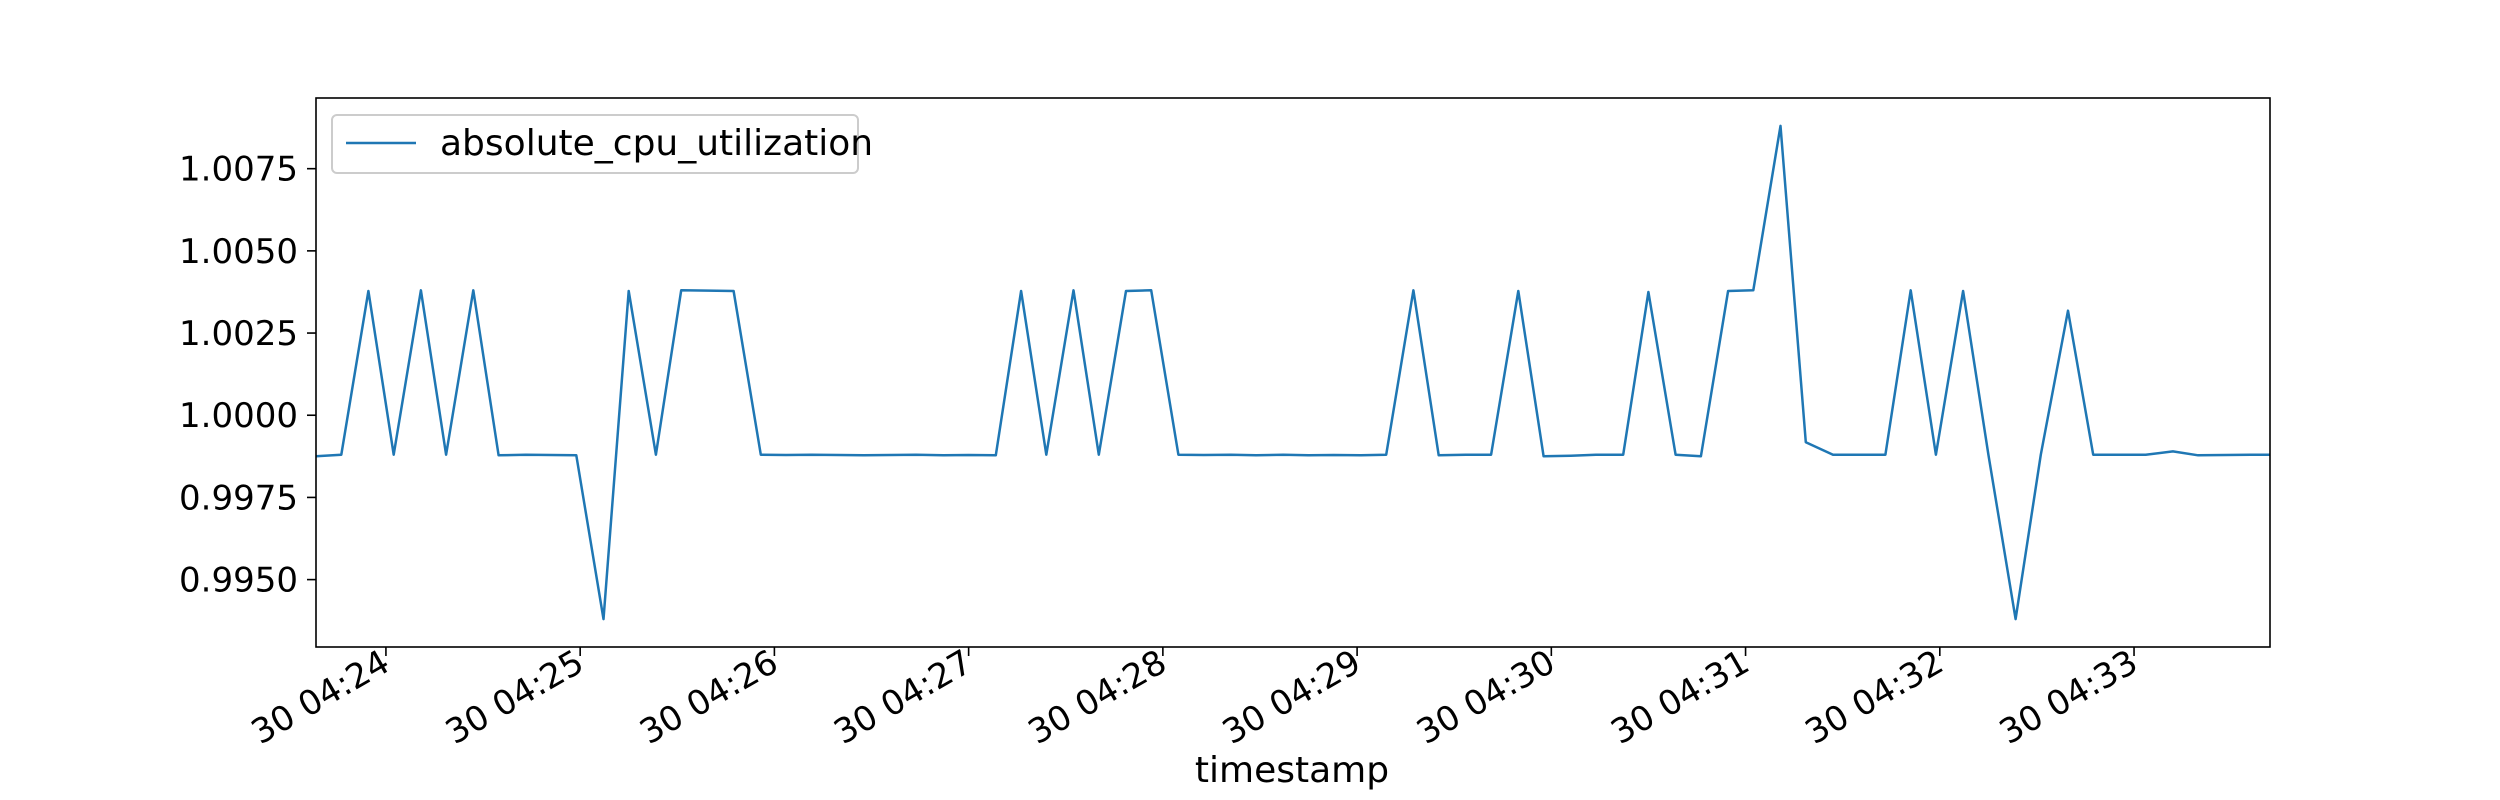  Describe the element at coordinates (1292, 697) in the screenshot. I see `x-tick-label: 30 04:29` at that location.